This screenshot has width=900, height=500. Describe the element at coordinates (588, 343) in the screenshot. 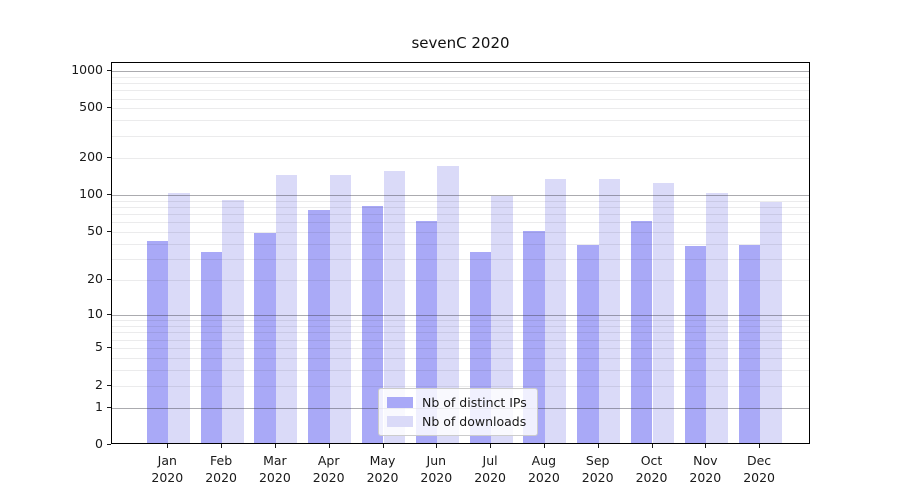

I see `bar-distinct-ips-sep` at that location.